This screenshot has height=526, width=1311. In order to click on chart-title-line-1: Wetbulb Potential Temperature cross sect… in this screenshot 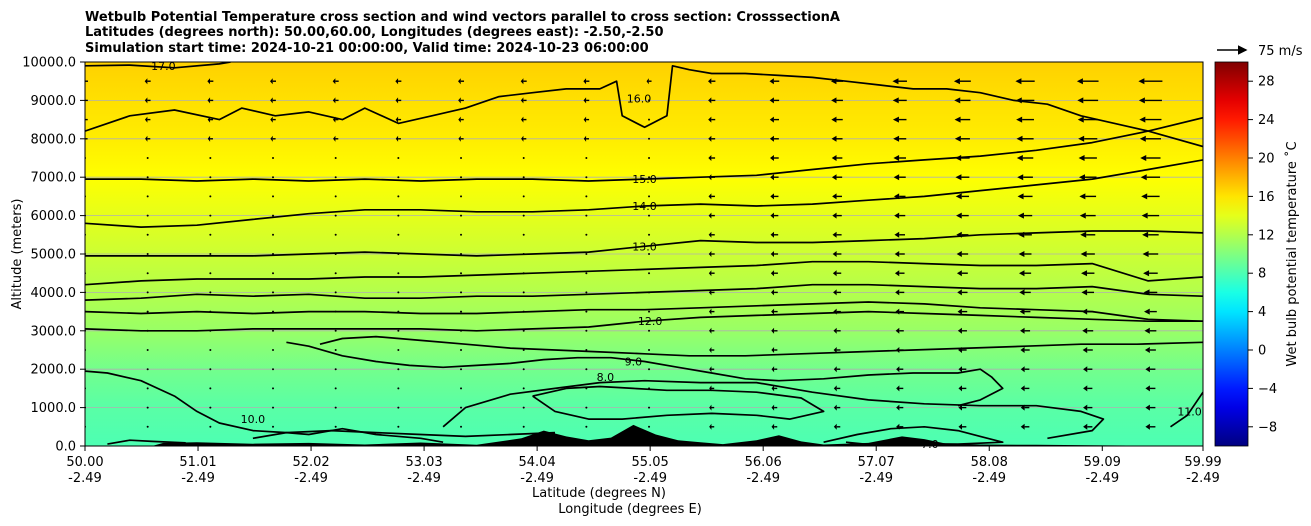, I will do `click(462, 17)`.